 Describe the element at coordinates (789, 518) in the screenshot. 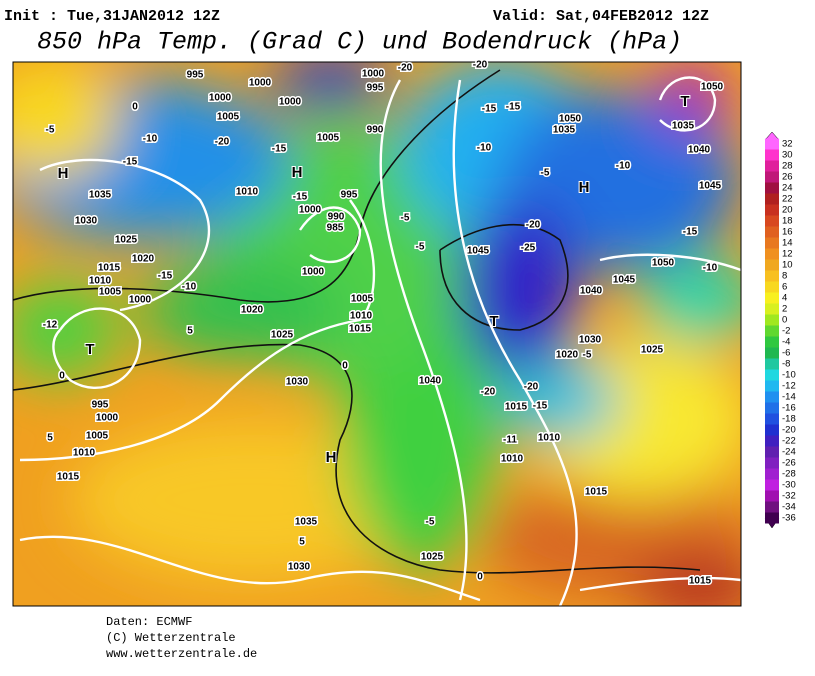

I see `colorbar-label: -36` at that location.